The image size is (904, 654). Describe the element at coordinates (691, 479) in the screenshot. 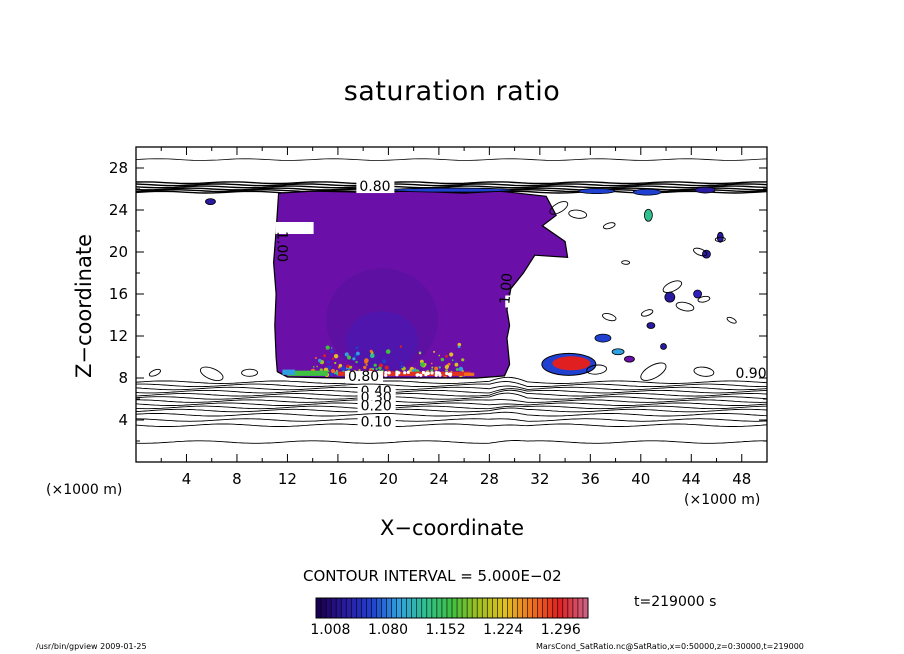

I see `x-tick-label: 44` at that location.